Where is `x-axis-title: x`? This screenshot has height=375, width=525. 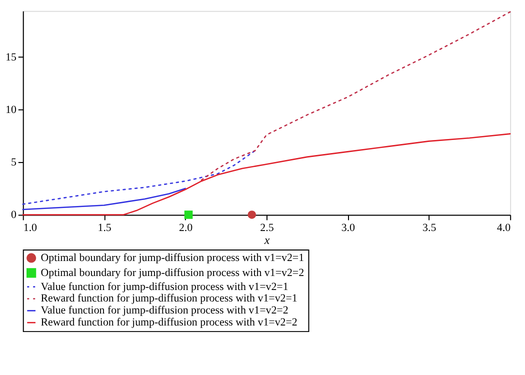
x-axis-title: x is located at coordinates (266, 240).